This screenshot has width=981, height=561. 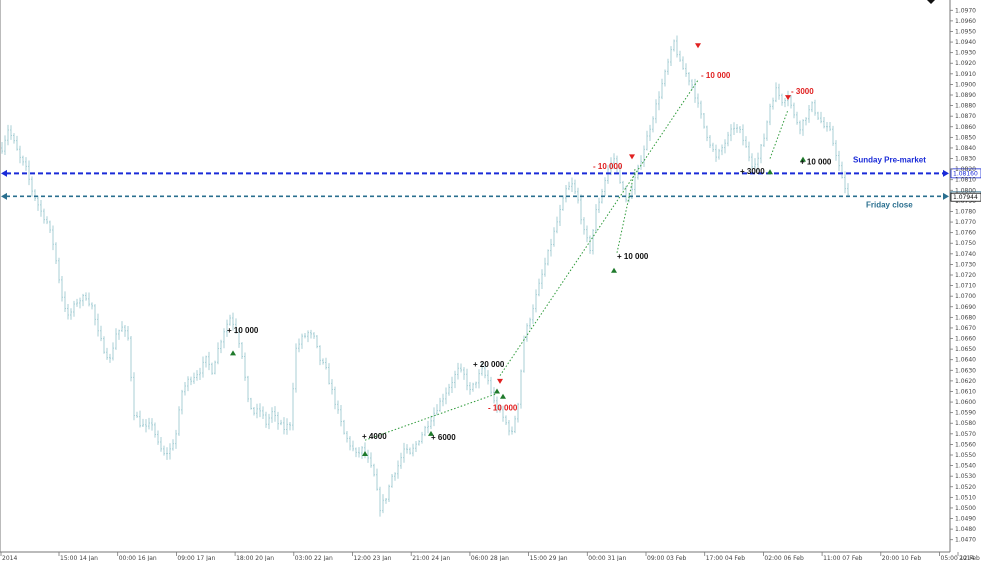 What do you see at coordinates (965, 148) in the screenshot?
I see `y-tick-label: 1.0840` at bounding box center [965, 148].